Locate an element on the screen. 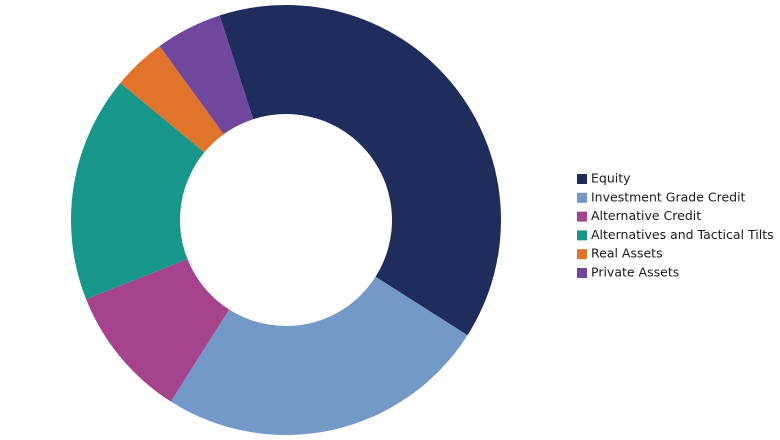 The image size is (780, 440). legend-label: Real Assets is located at coordinates (627, 253).